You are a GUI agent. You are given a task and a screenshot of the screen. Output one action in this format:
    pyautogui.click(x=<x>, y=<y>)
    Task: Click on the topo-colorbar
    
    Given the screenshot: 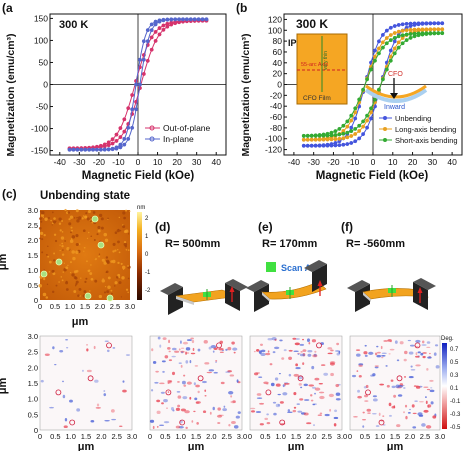 What is the action you would take?
    pyautogui.click(x=139, y=256)
    